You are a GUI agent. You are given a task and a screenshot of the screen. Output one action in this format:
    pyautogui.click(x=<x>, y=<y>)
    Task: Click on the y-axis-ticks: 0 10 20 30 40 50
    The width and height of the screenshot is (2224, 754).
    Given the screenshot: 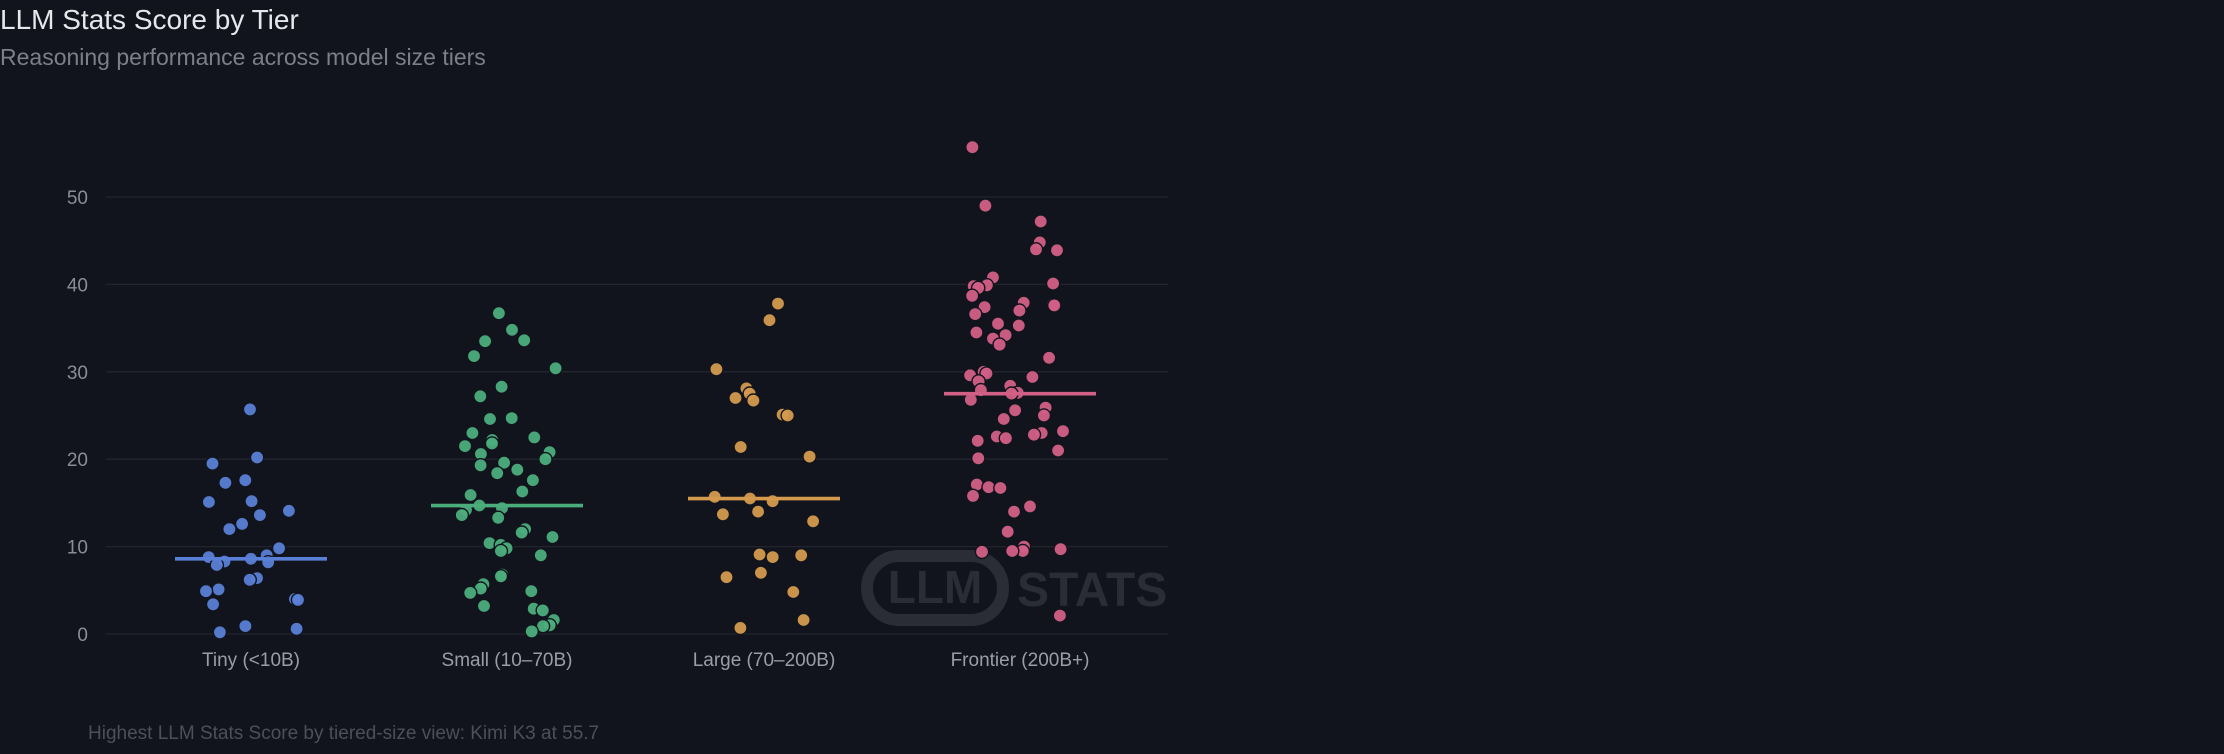 What is the action you would take?
    pyautogui.click(x=77, y=417)
    